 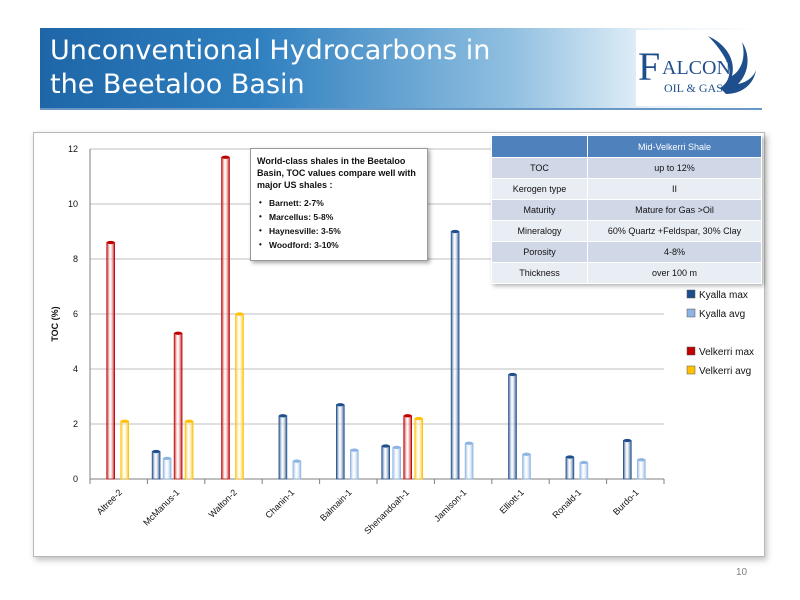 I want to click on table-row: TOC up to 12%, so click(x=626, y=168).